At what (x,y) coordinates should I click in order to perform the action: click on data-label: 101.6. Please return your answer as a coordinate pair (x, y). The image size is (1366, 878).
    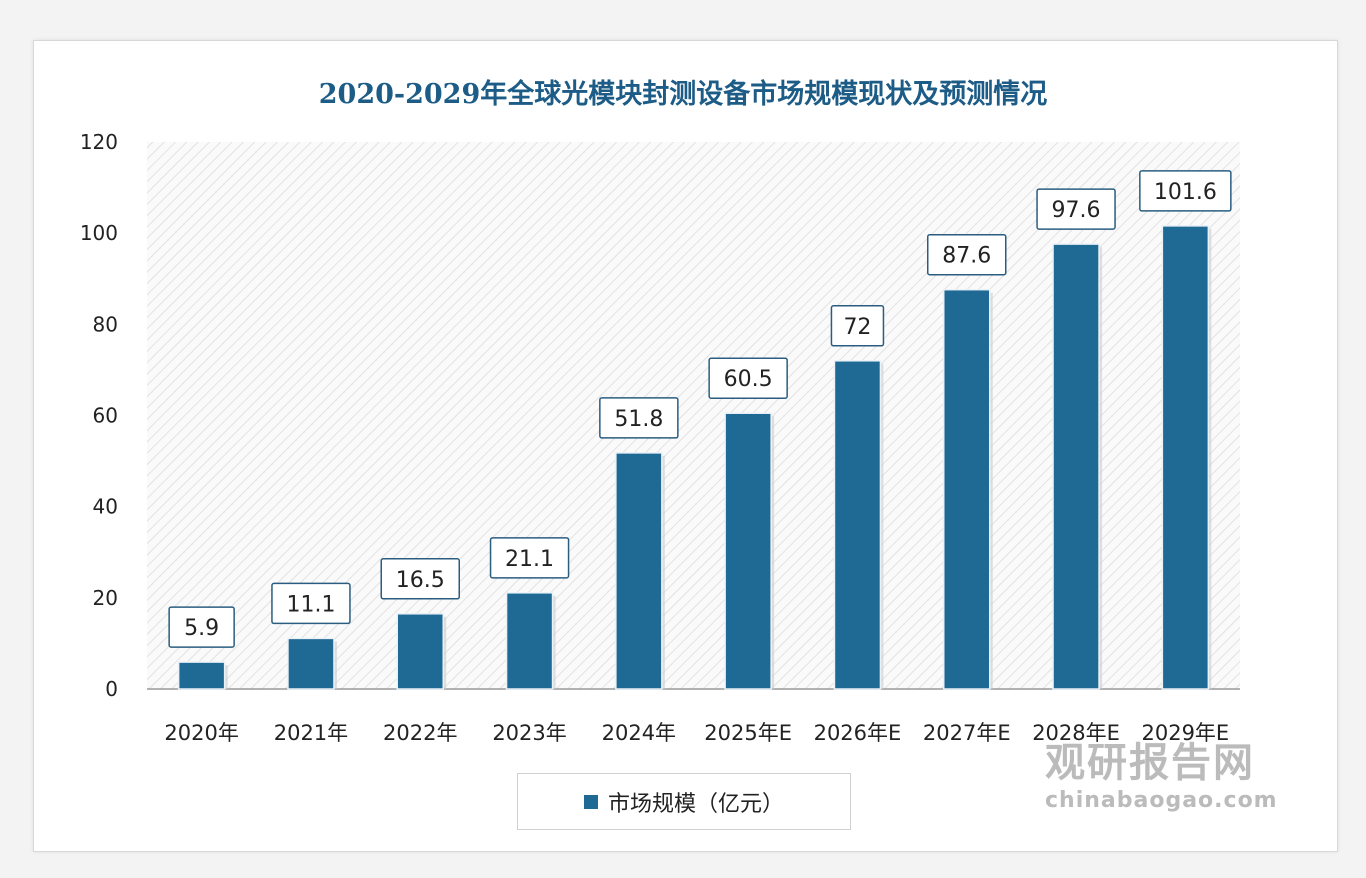
    Looking at the image, I should click on (1185, 192).